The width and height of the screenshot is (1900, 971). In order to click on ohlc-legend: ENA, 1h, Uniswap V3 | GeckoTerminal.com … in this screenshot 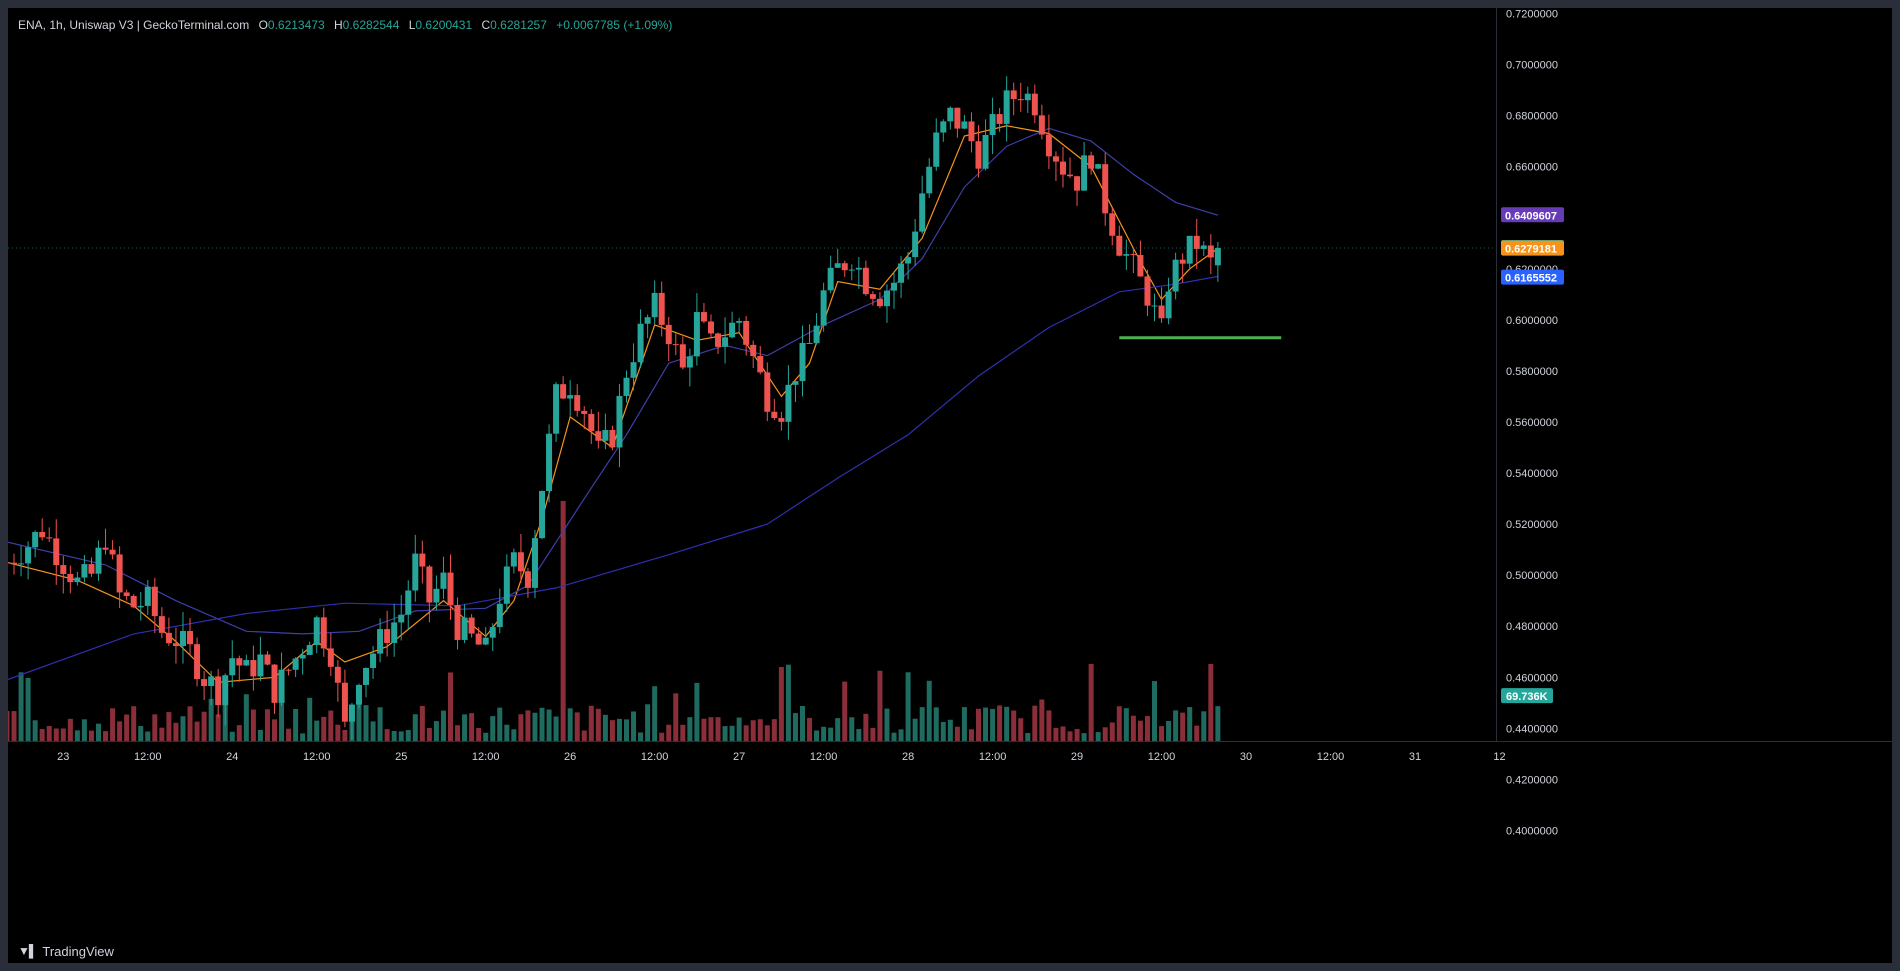, I will do `click(345, 25)`.